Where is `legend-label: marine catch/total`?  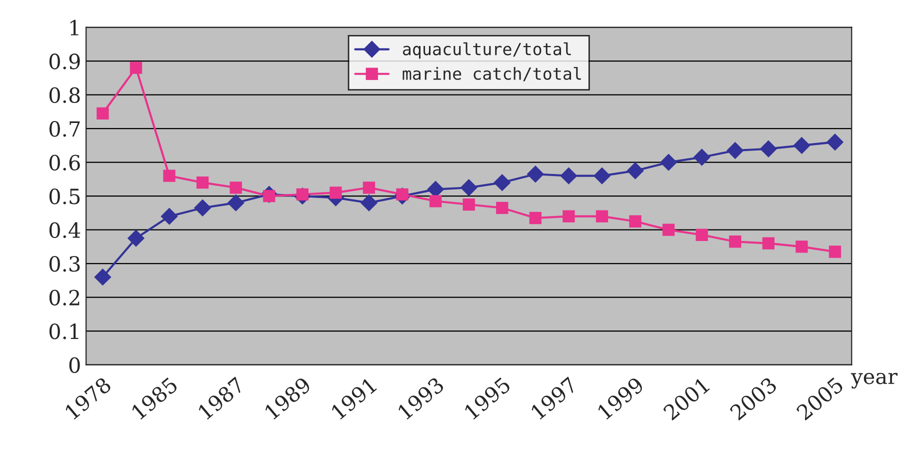
legend-label: marine catch/total is located at coordinates (491, 74).